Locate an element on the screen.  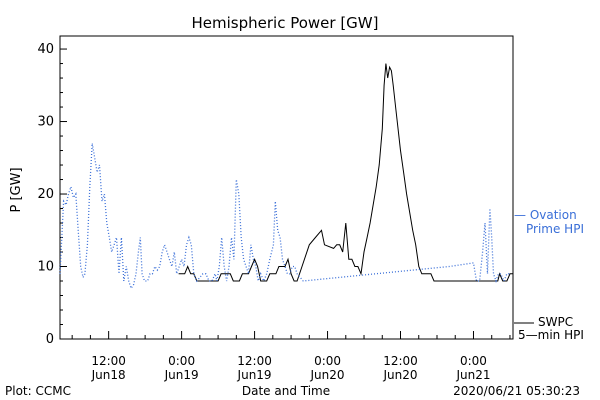
y-axis-label: P [GW] is located at coordinates (16, 189).